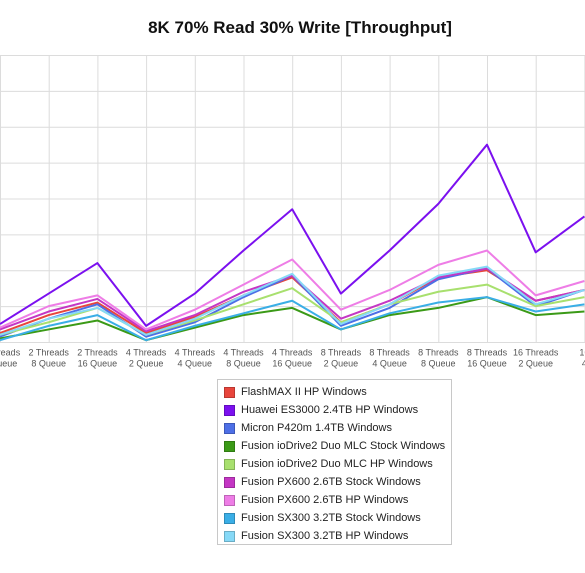 This screenshot has width=585, height=573. What do you see at coordinates (331, 482) in the screenshot?
I see `legend-label: Fusion PX600 2.6TB Stock Windows` at bounding box center [331, 482].